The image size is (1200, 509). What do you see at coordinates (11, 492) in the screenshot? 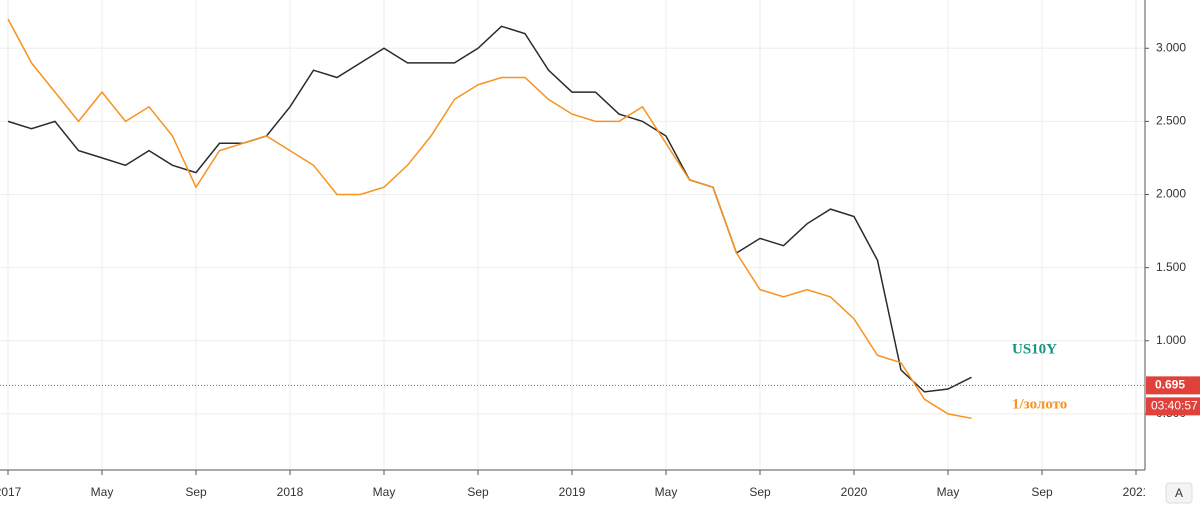
I see `x-tick-label: 2017` at bounding box center [11, 492].